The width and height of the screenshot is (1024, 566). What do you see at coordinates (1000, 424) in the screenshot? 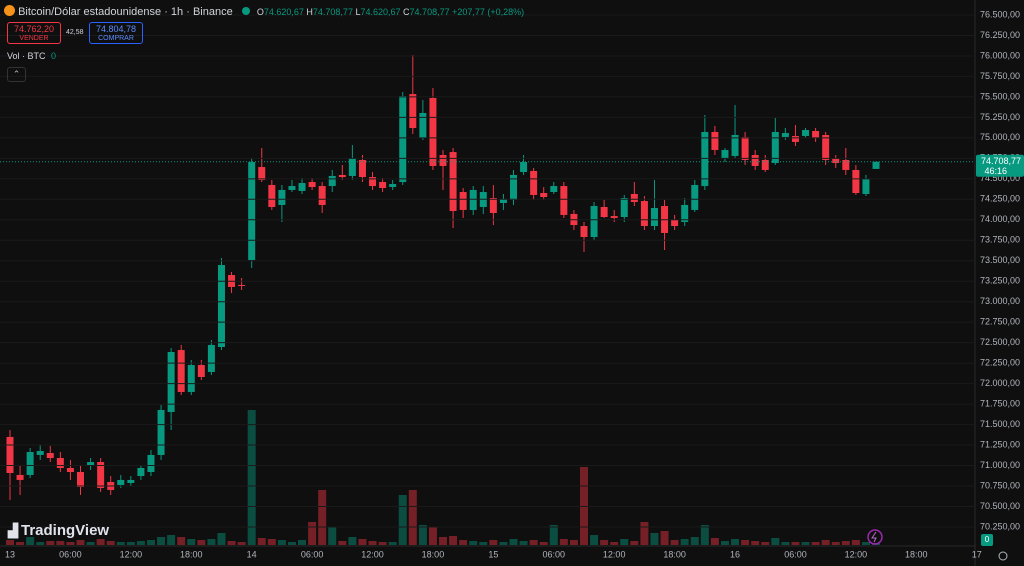
I see `y-tick-label: 71.500,00` at bounding box center [1000, 424].